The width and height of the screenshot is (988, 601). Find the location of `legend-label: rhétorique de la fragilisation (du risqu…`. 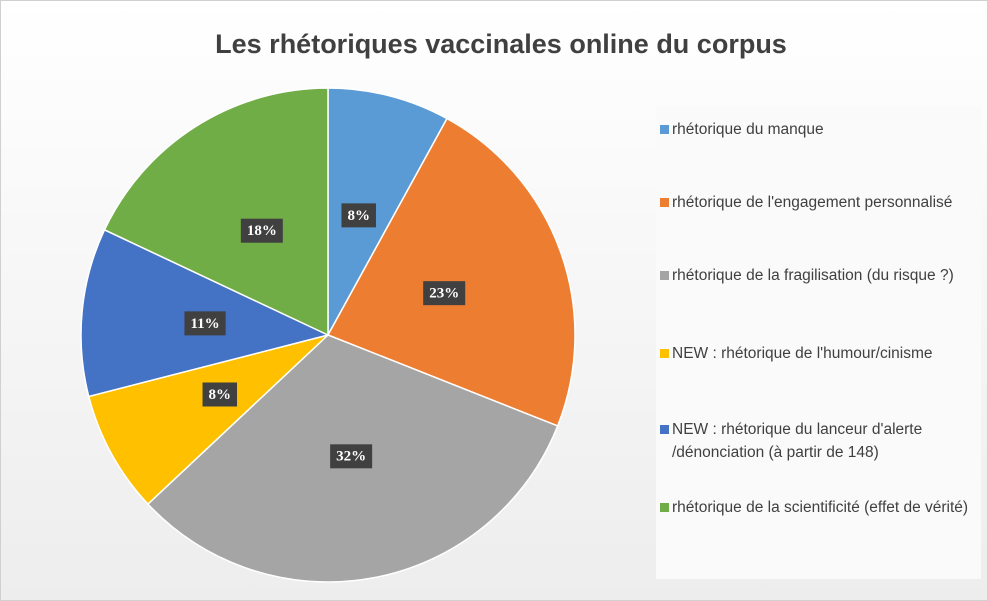

legend-label: rhétorique de la fragilisation (du risqu… is located at coordinates (813, 275).